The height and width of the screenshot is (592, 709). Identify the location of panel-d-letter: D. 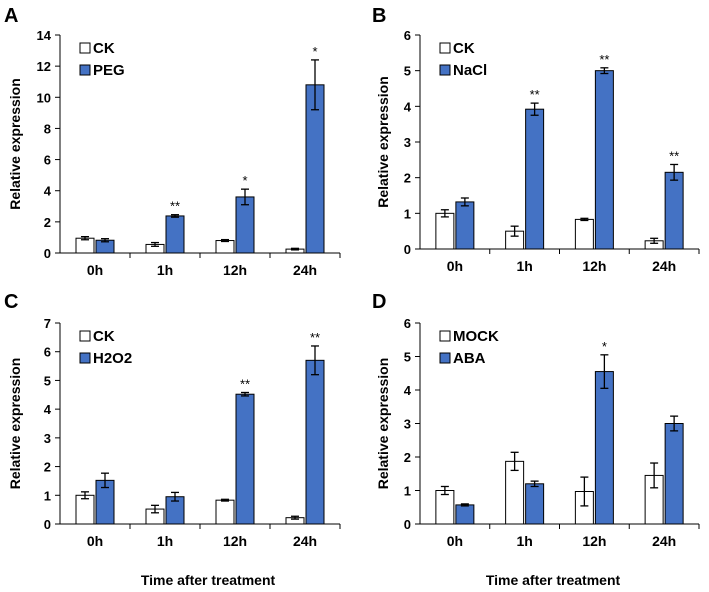
(379, 302).